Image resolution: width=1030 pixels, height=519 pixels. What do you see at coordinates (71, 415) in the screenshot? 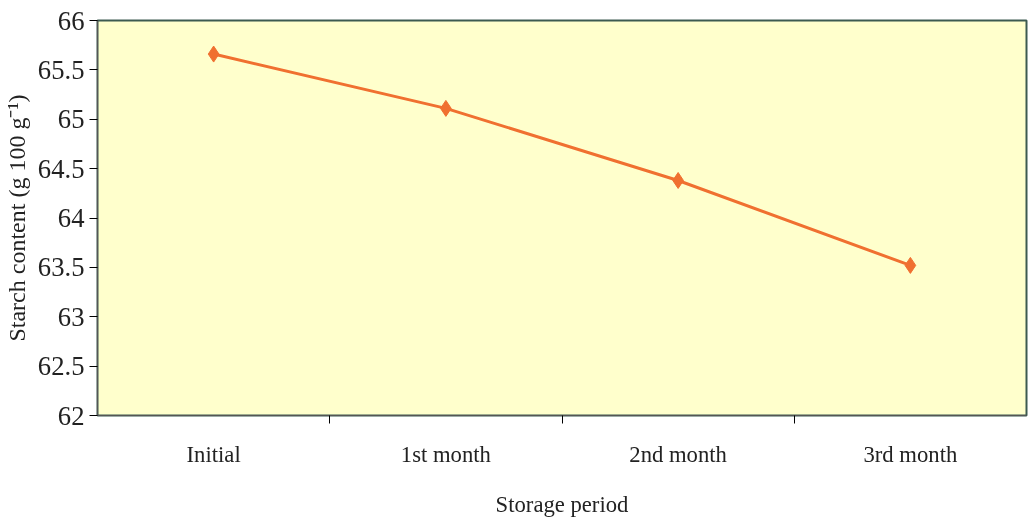
I see `y-tick-label: 62` at bounding box center [71, 415].